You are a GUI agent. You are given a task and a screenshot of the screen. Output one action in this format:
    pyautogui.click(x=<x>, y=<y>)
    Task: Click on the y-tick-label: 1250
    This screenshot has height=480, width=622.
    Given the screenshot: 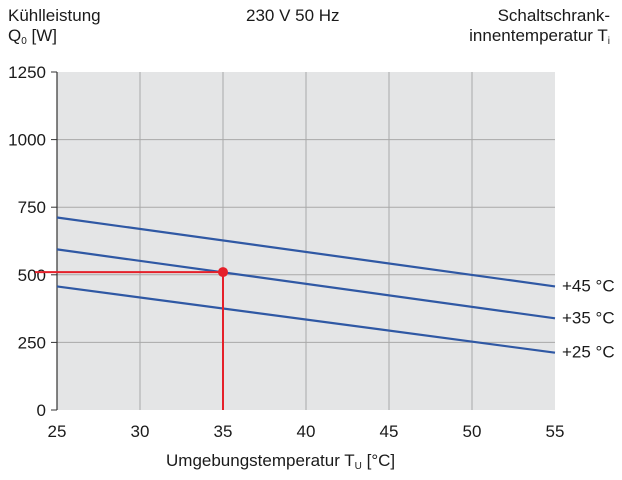 What is the action you would take?
    pyautogui.click(x=27, y=72)
    